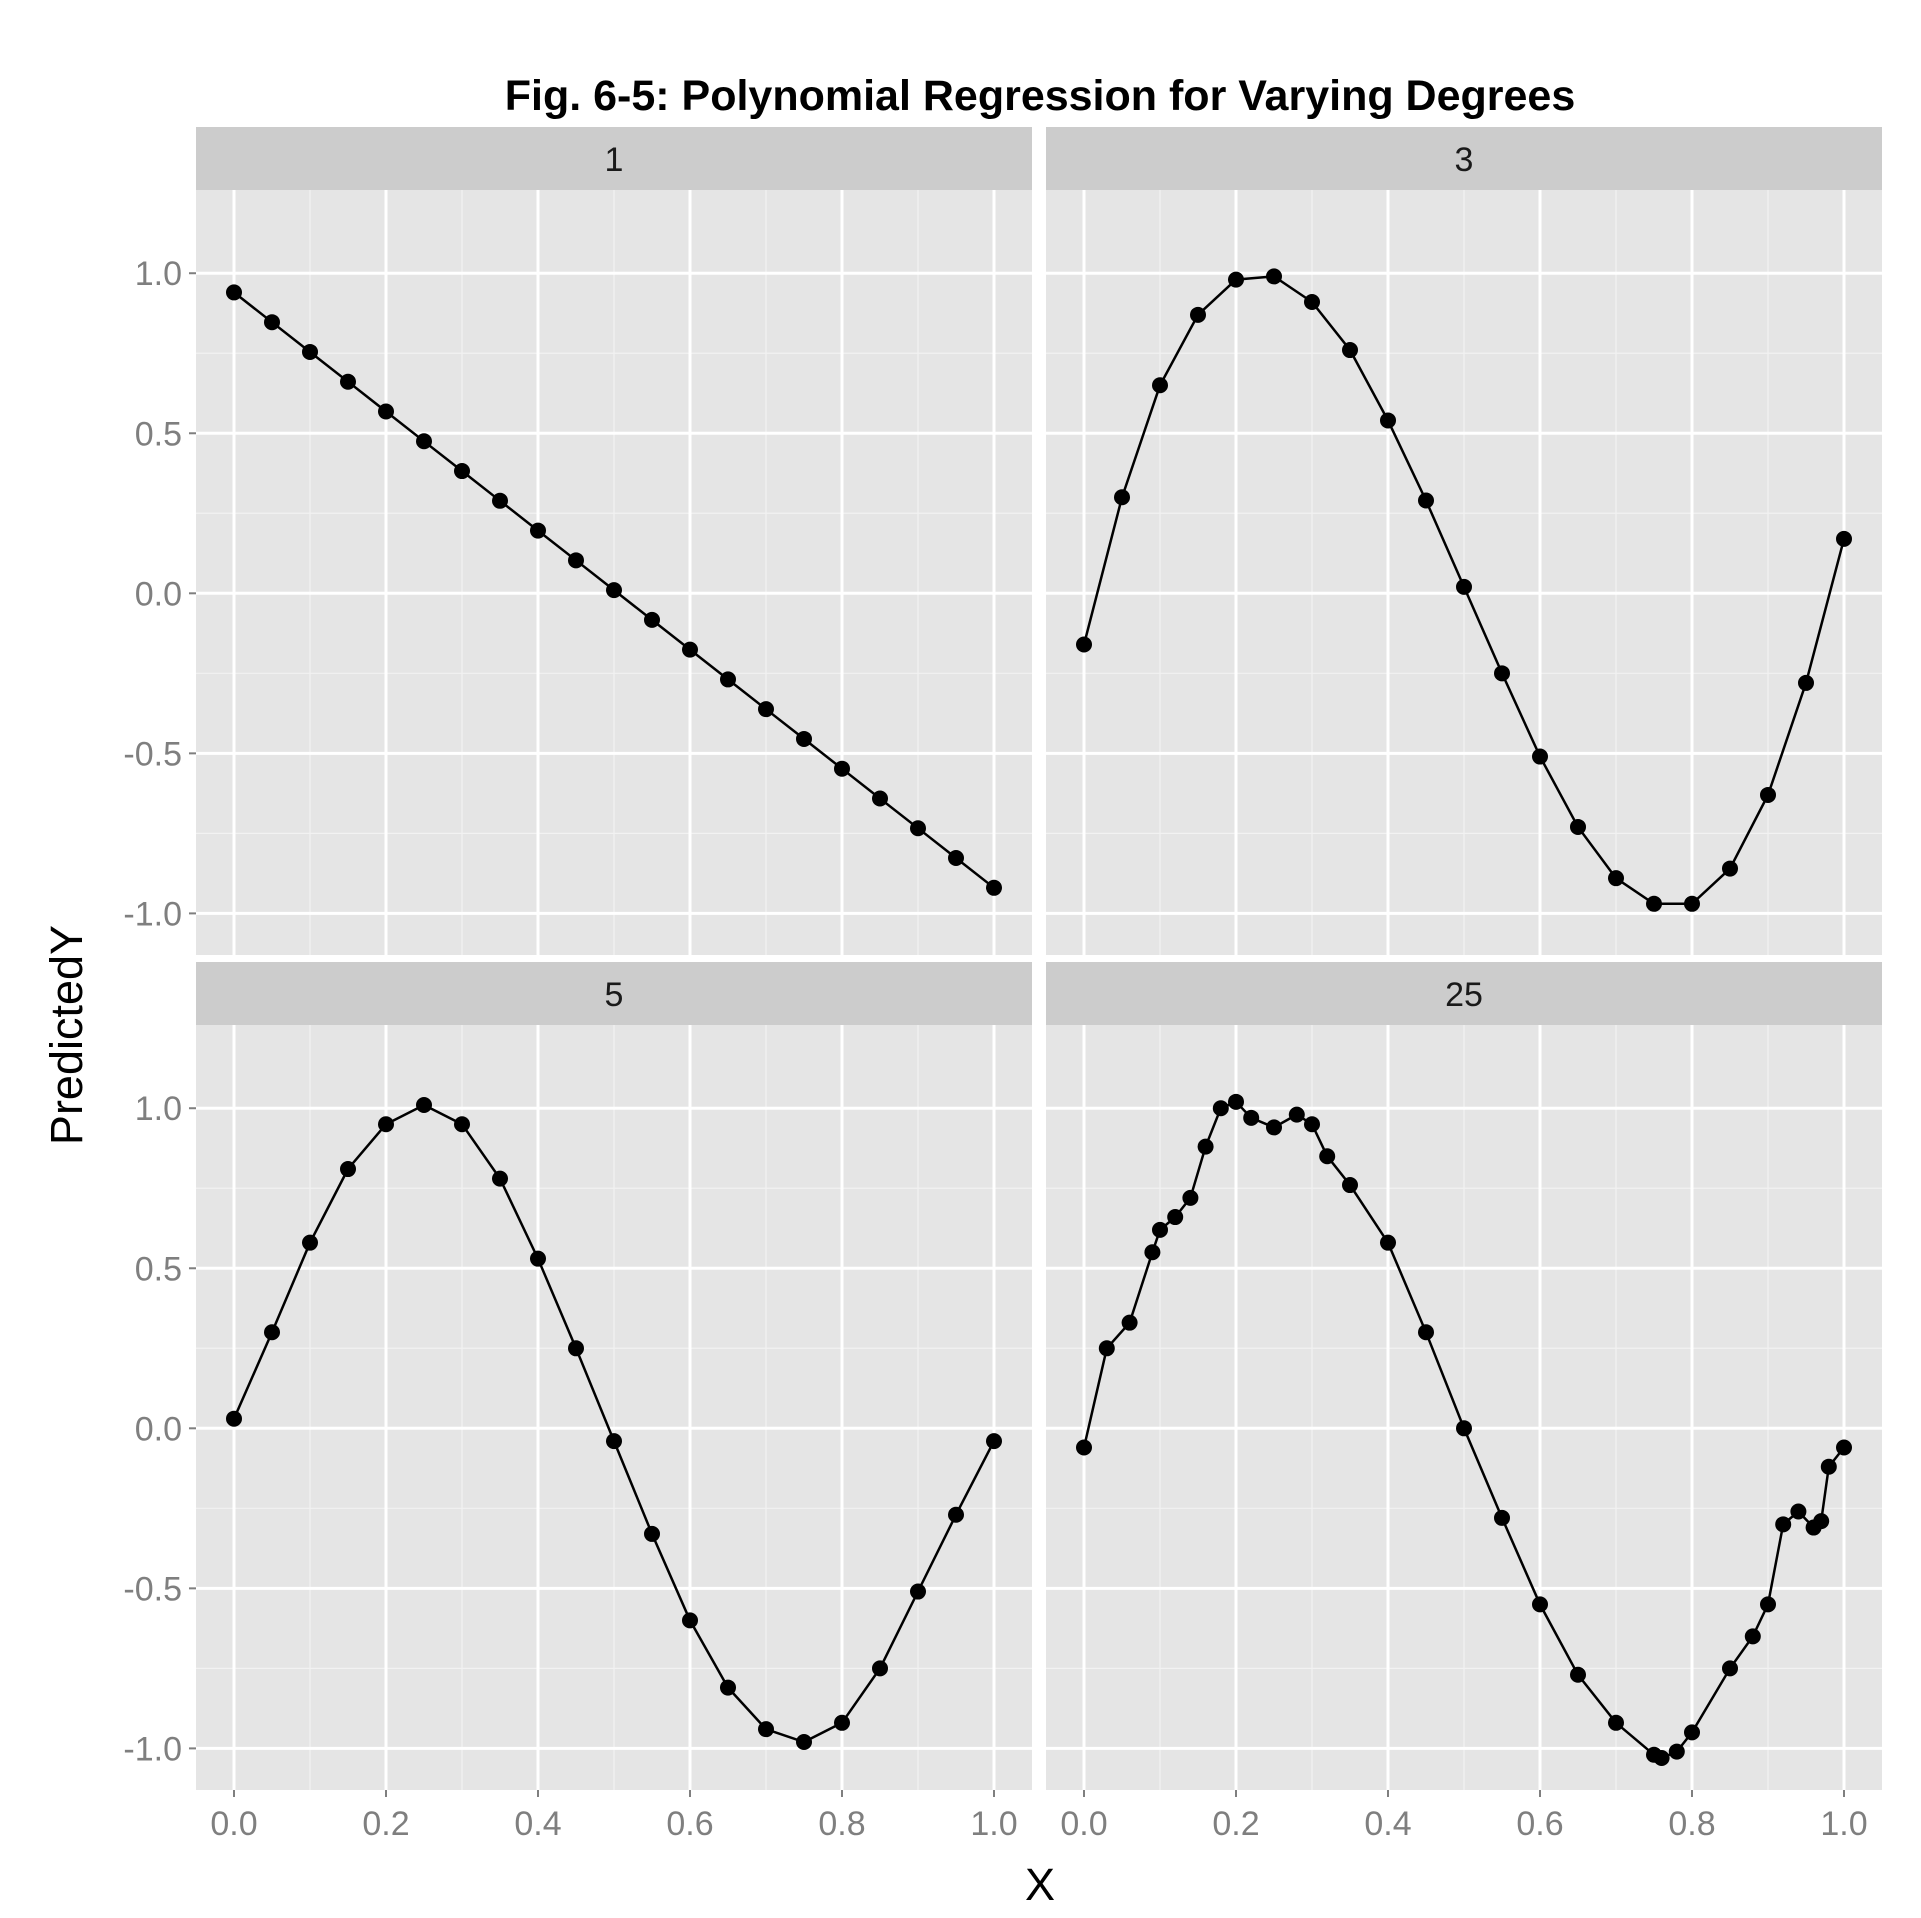  What do you see at coordinates (1235, 1824) in the screenshot?
I see `x-tick-label: 0.2` at bounding box center [1235, 1824].